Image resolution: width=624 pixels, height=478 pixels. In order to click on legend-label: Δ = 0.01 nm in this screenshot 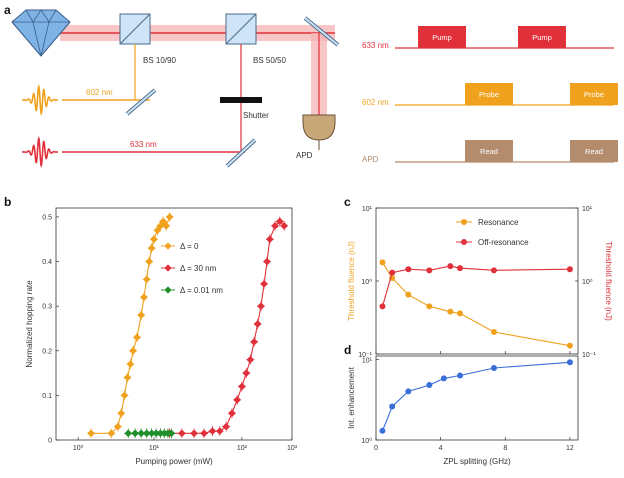, I will do `click(201, 290)`.